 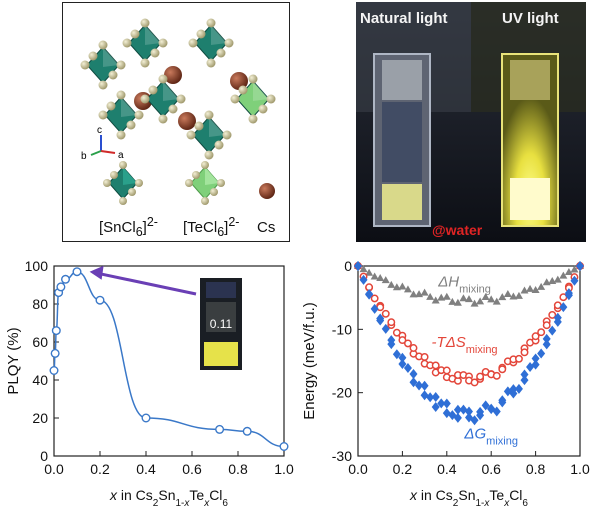 I want to click on x-axis-label-part: Te, so click(x=196, y=495).